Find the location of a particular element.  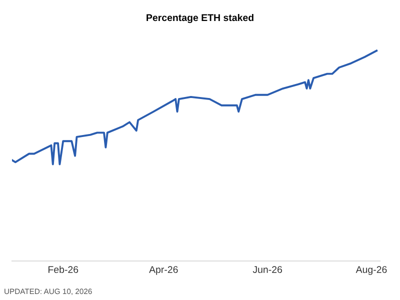

x-tick-label: Apr-26 is located at coordinates (163, 270).